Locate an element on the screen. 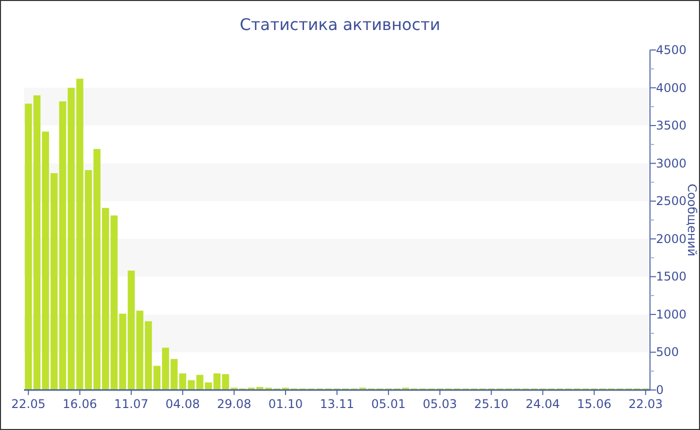 The image size is (700, 430). y-tick-label: 2000 is located at coordinates (671, 239).